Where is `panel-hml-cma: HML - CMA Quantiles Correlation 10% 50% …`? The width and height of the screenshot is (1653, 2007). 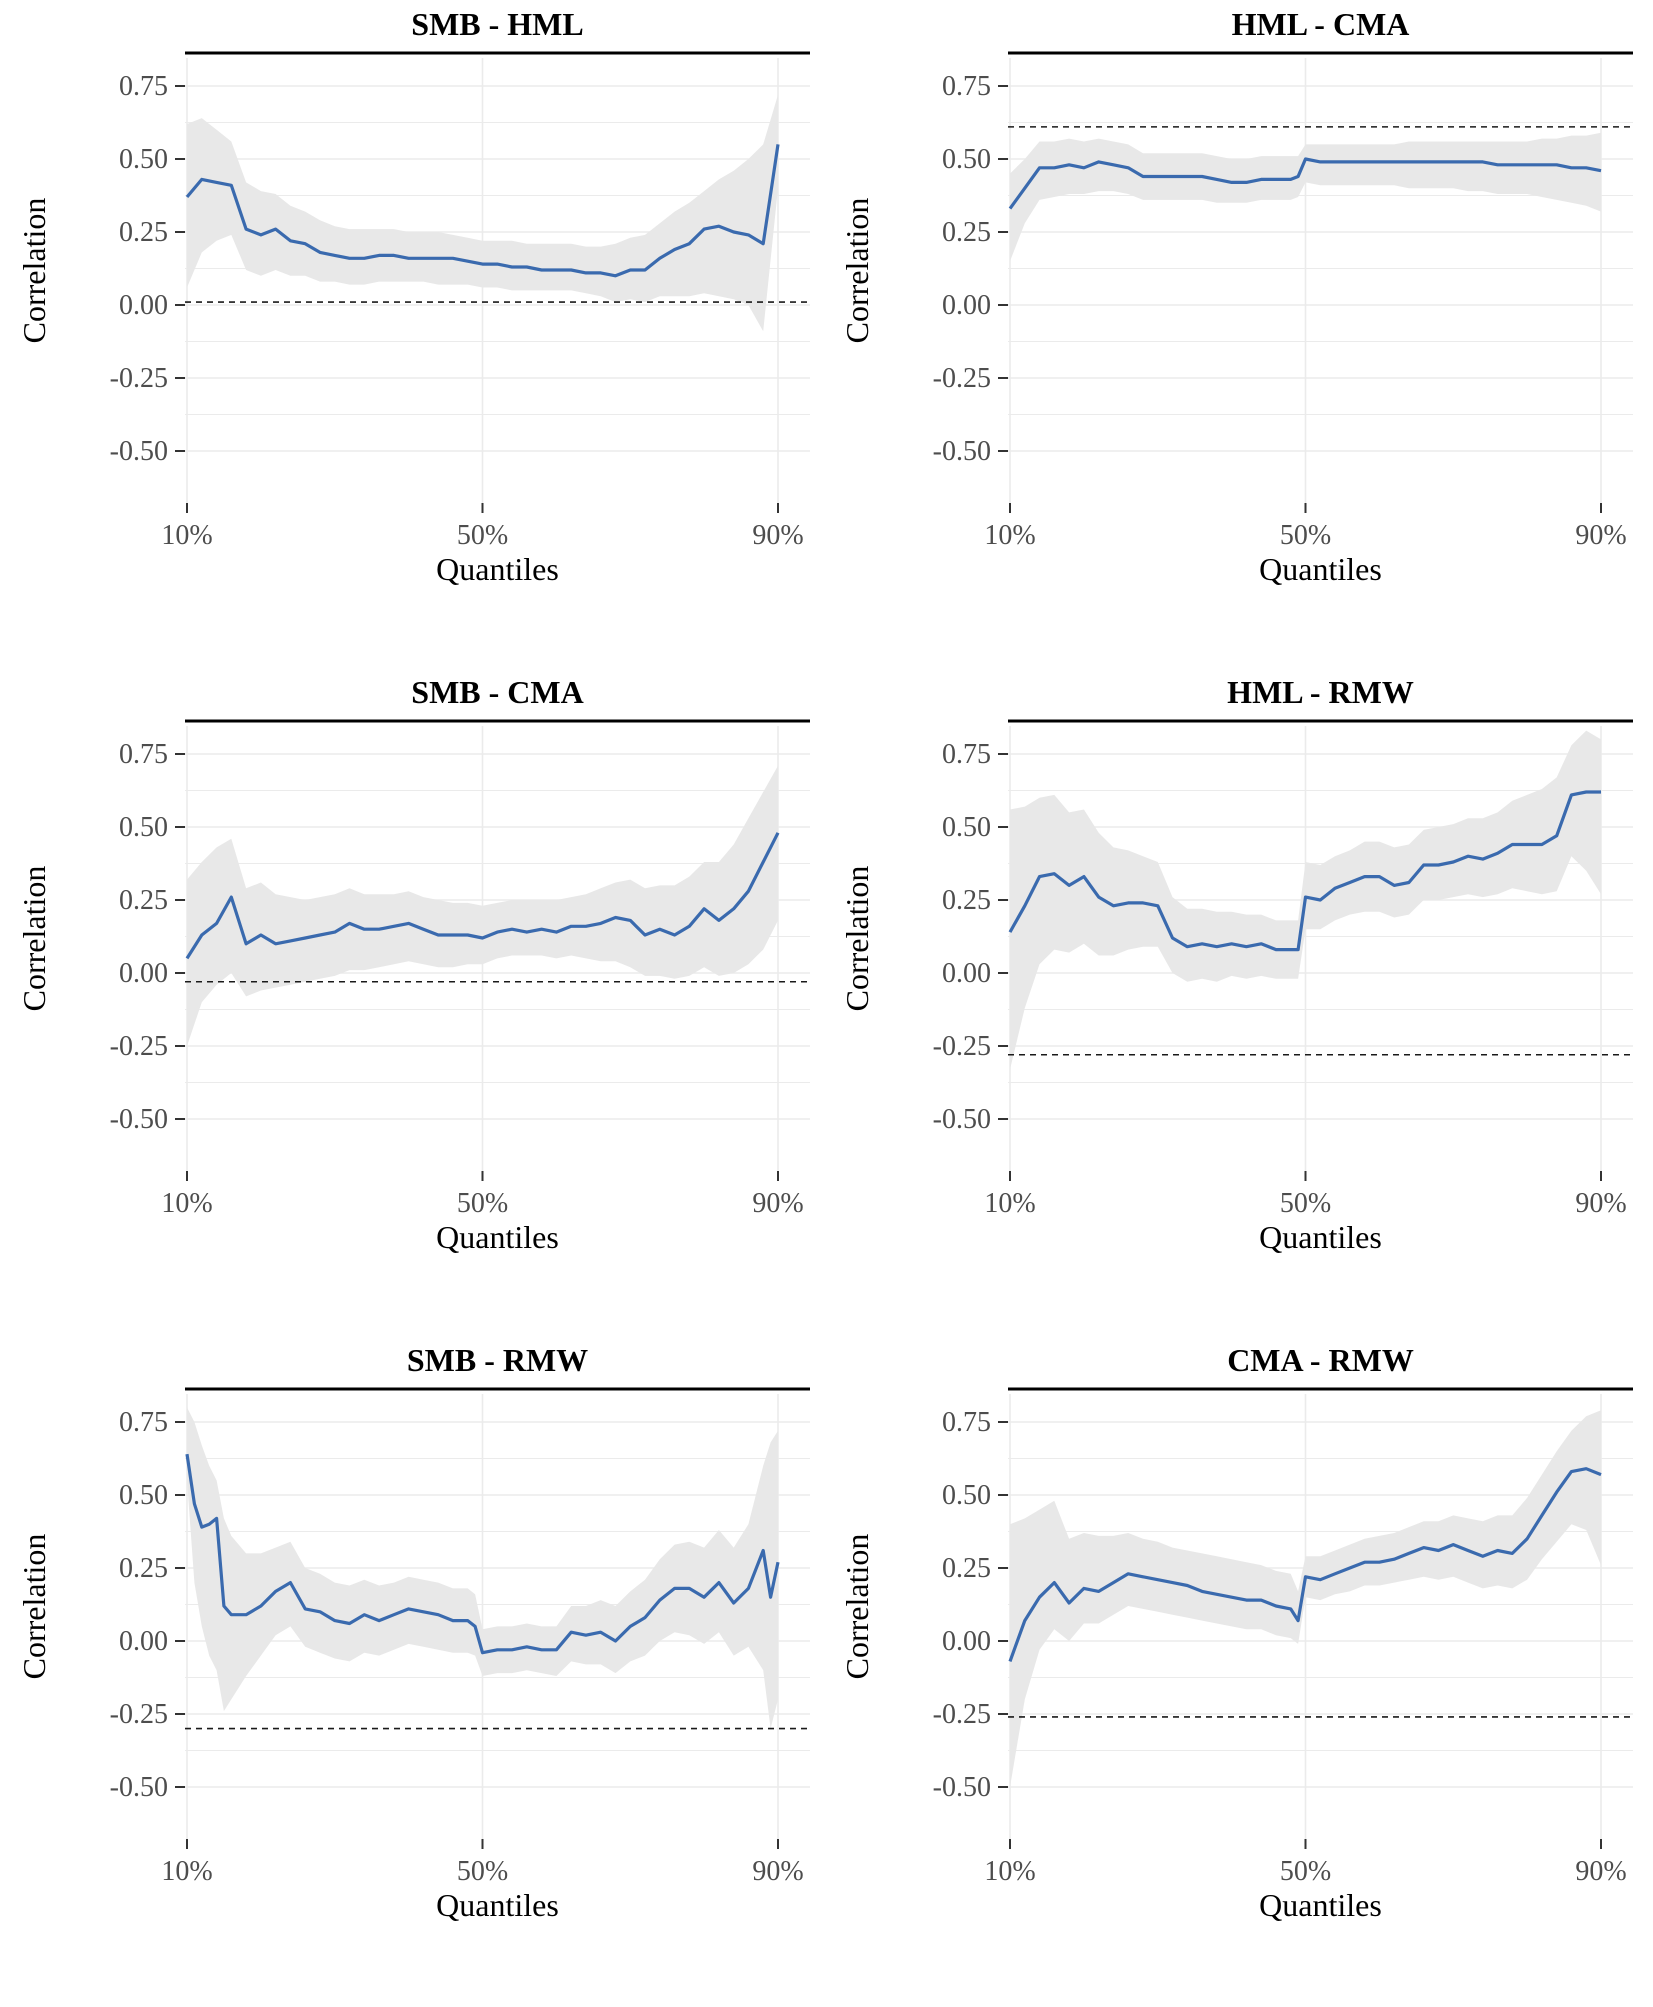 panel-hml-cma: HML - CMA Quantiles Correlation 10% 50% … is located at coordinates (1236, 296).